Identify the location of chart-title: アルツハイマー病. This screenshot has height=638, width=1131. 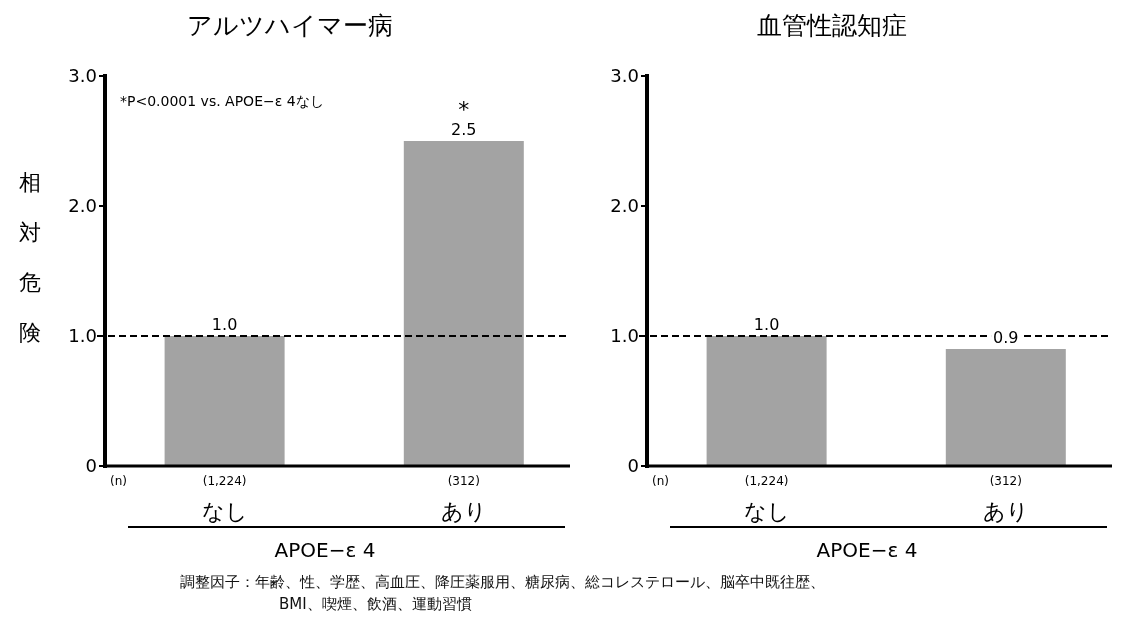
(290, 25).